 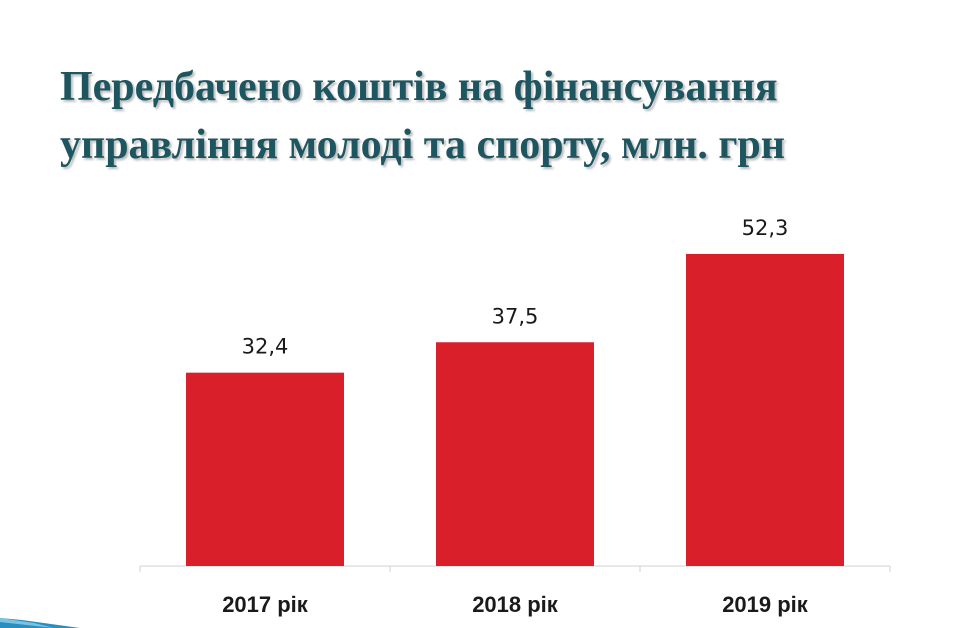 I want to click on data-label-3: 52,3, so click(x=765, y=228).